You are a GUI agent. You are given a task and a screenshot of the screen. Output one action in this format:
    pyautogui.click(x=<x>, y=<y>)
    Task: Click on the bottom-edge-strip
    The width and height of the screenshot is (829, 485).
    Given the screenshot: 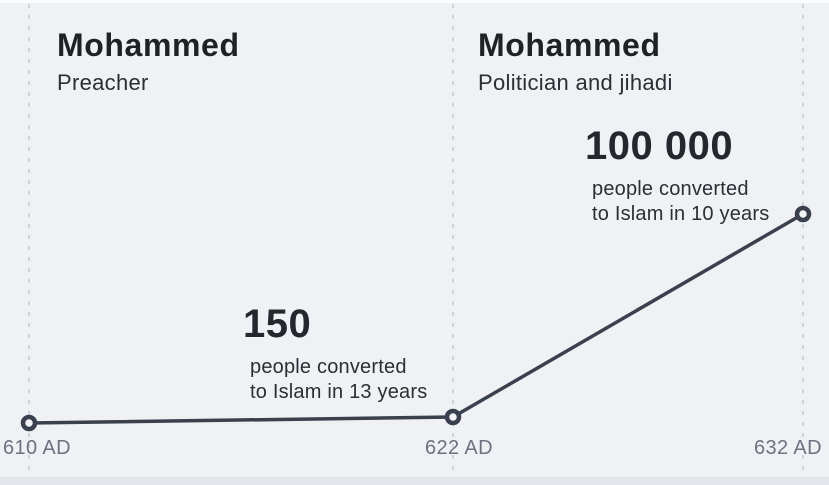 What is the action you would take?
    pyautogui.click(x=414, y=481)
    